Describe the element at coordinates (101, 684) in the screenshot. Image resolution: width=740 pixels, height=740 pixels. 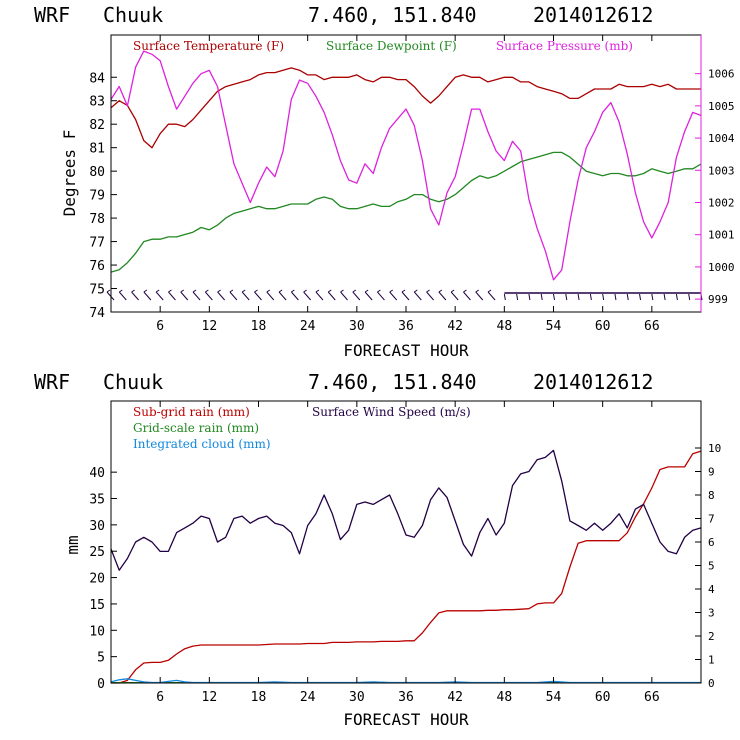
I see `y-tick-label: 0` at that location.